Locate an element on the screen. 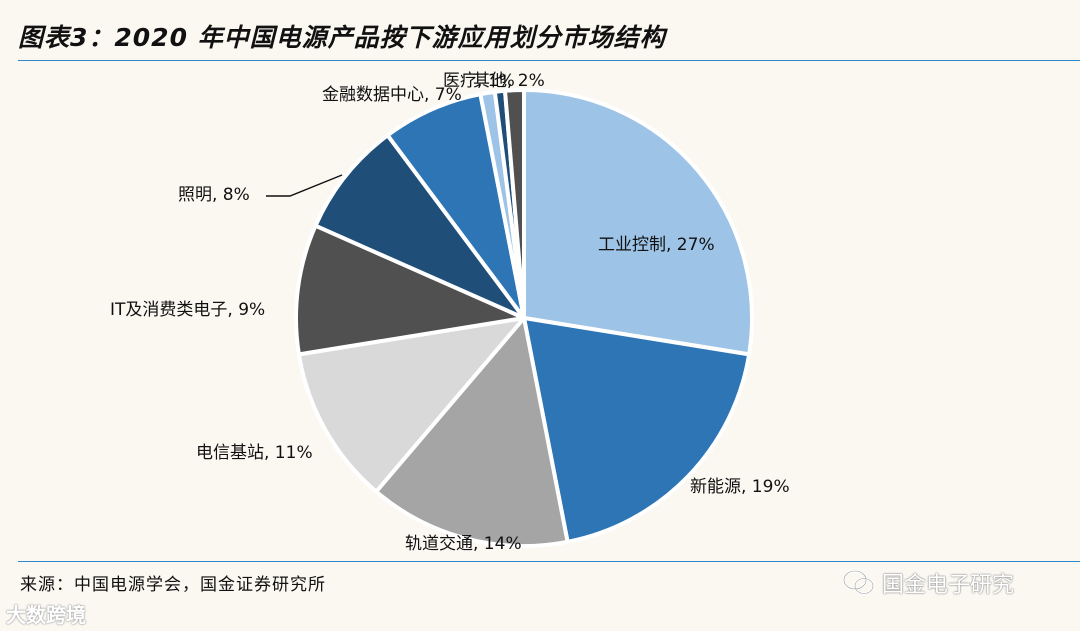 This screenshot has height=631, width=1080. slice-label-2: 轨道交通, 14% is located at coordinates (463, 544).